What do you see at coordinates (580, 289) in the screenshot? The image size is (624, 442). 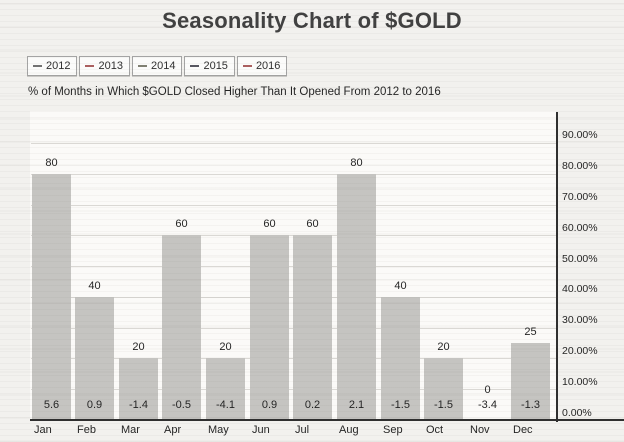 I see `y-axis-tick-label: 40.00%` at bounding box center [580, 289].